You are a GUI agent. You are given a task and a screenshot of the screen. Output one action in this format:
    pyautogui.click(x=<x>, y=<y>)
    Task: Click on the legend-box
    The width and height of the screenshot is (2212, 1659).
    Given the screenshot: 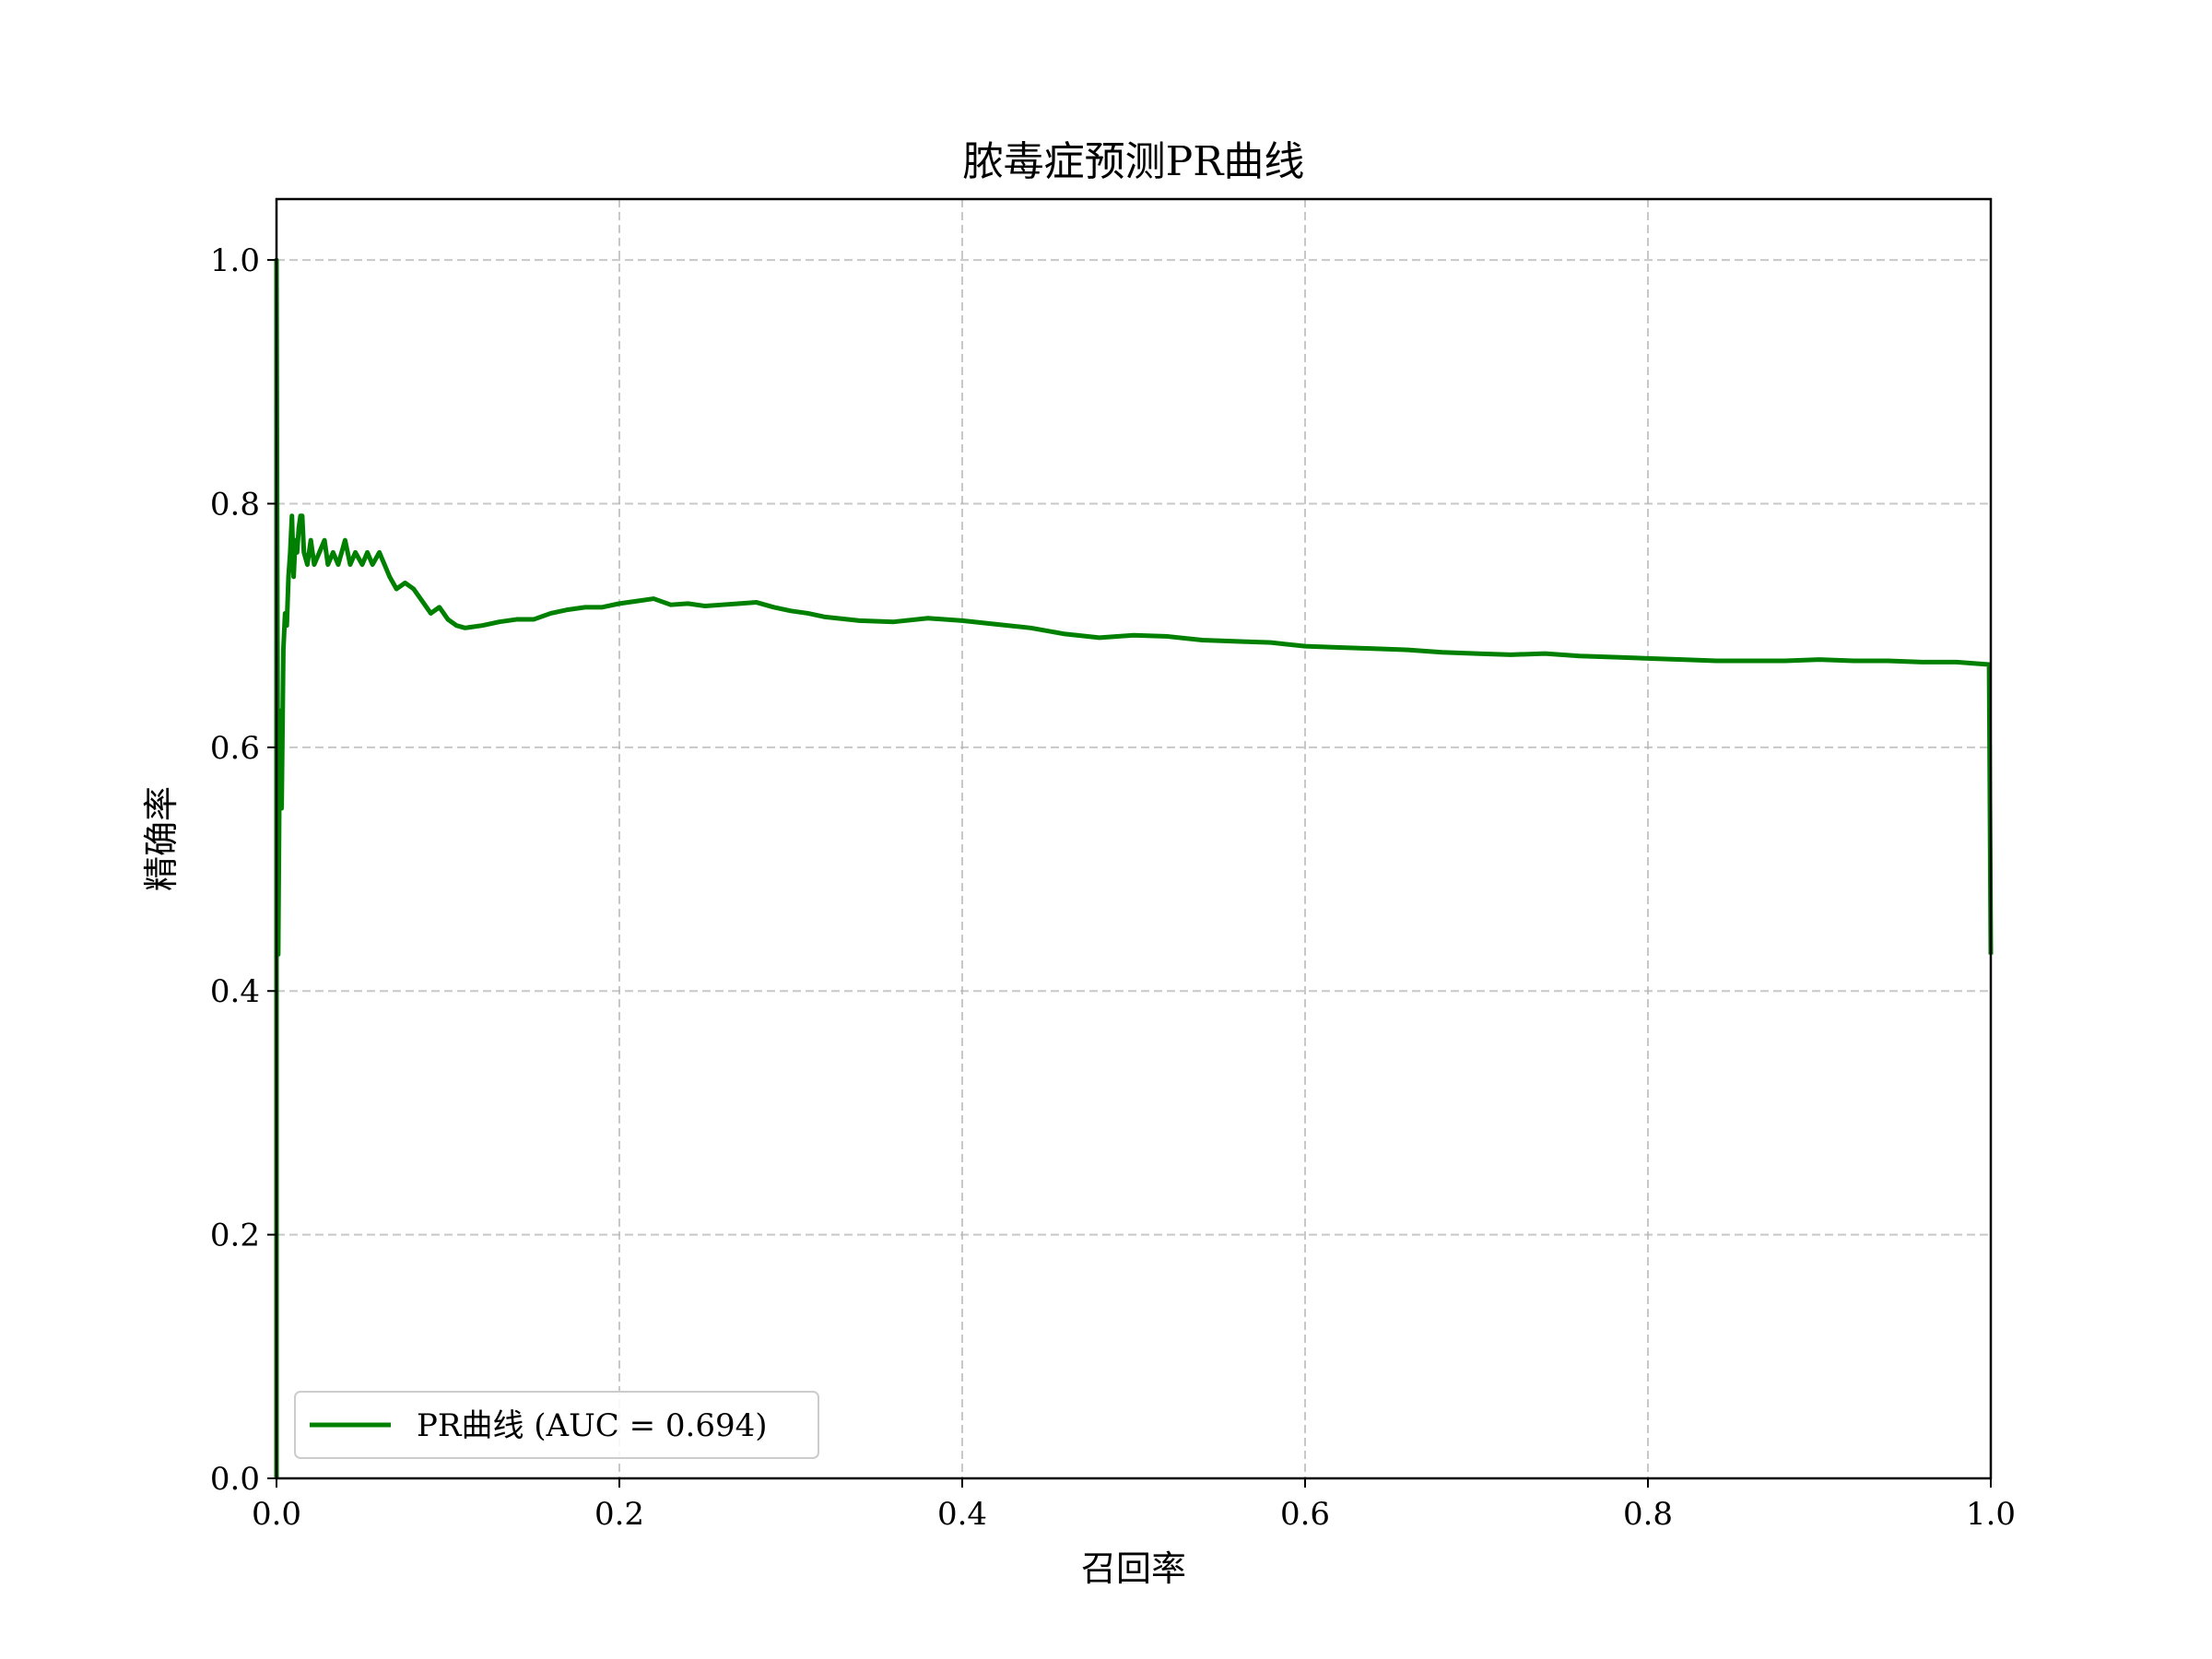 What is the action you would take?
    pyautogui.click(x=556, y=1425)
    